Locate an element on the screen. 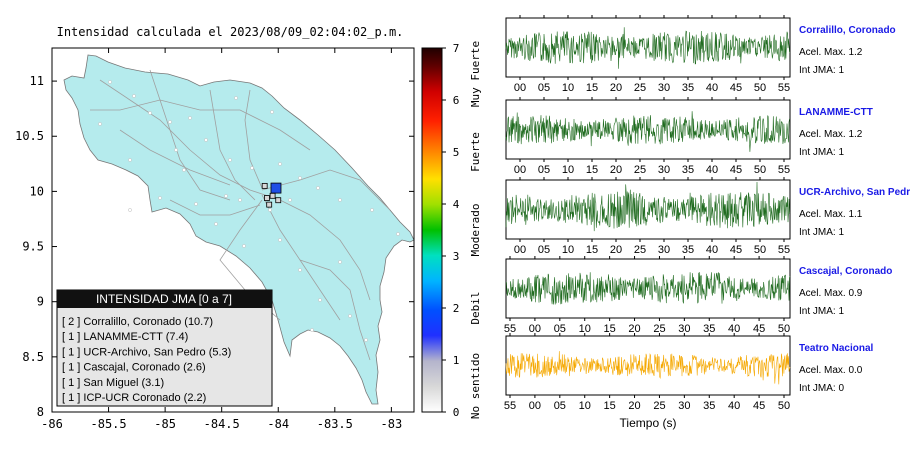 Image resolution: width=910 pixels, height=460 pixels. colorbar-label: No sentido is located at coordinates (475, 386).